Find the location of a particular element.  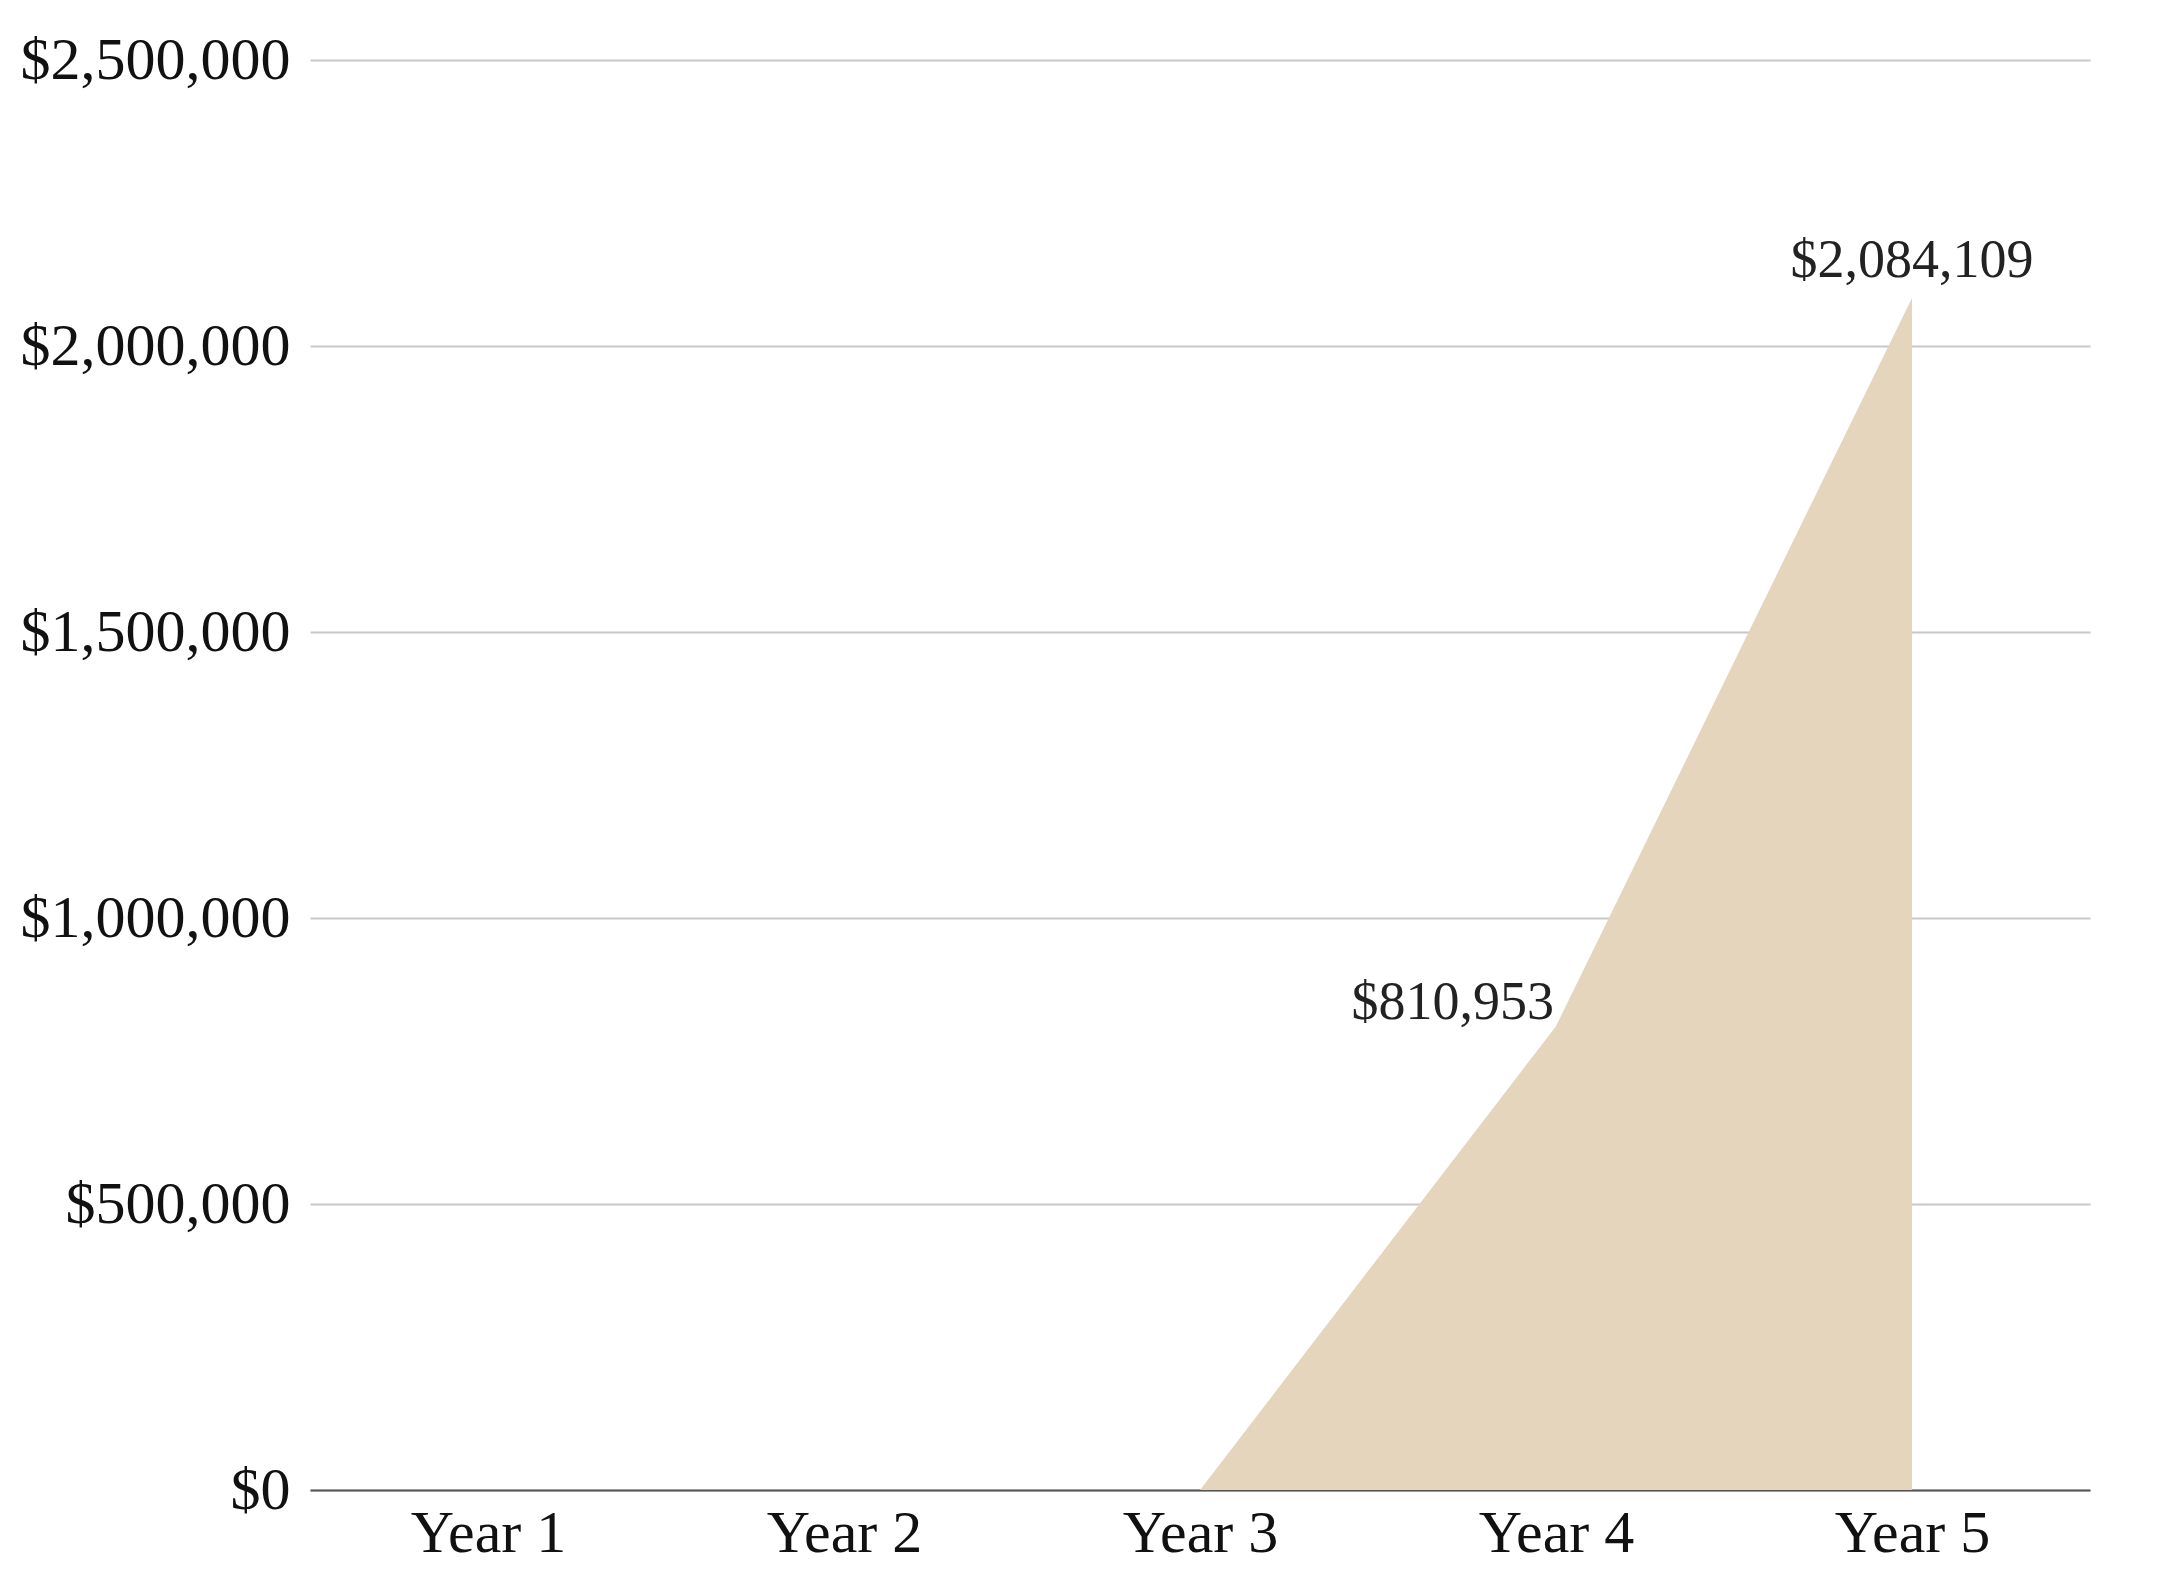

data-label: $810,953 is located at coordinates (1452, 1001).